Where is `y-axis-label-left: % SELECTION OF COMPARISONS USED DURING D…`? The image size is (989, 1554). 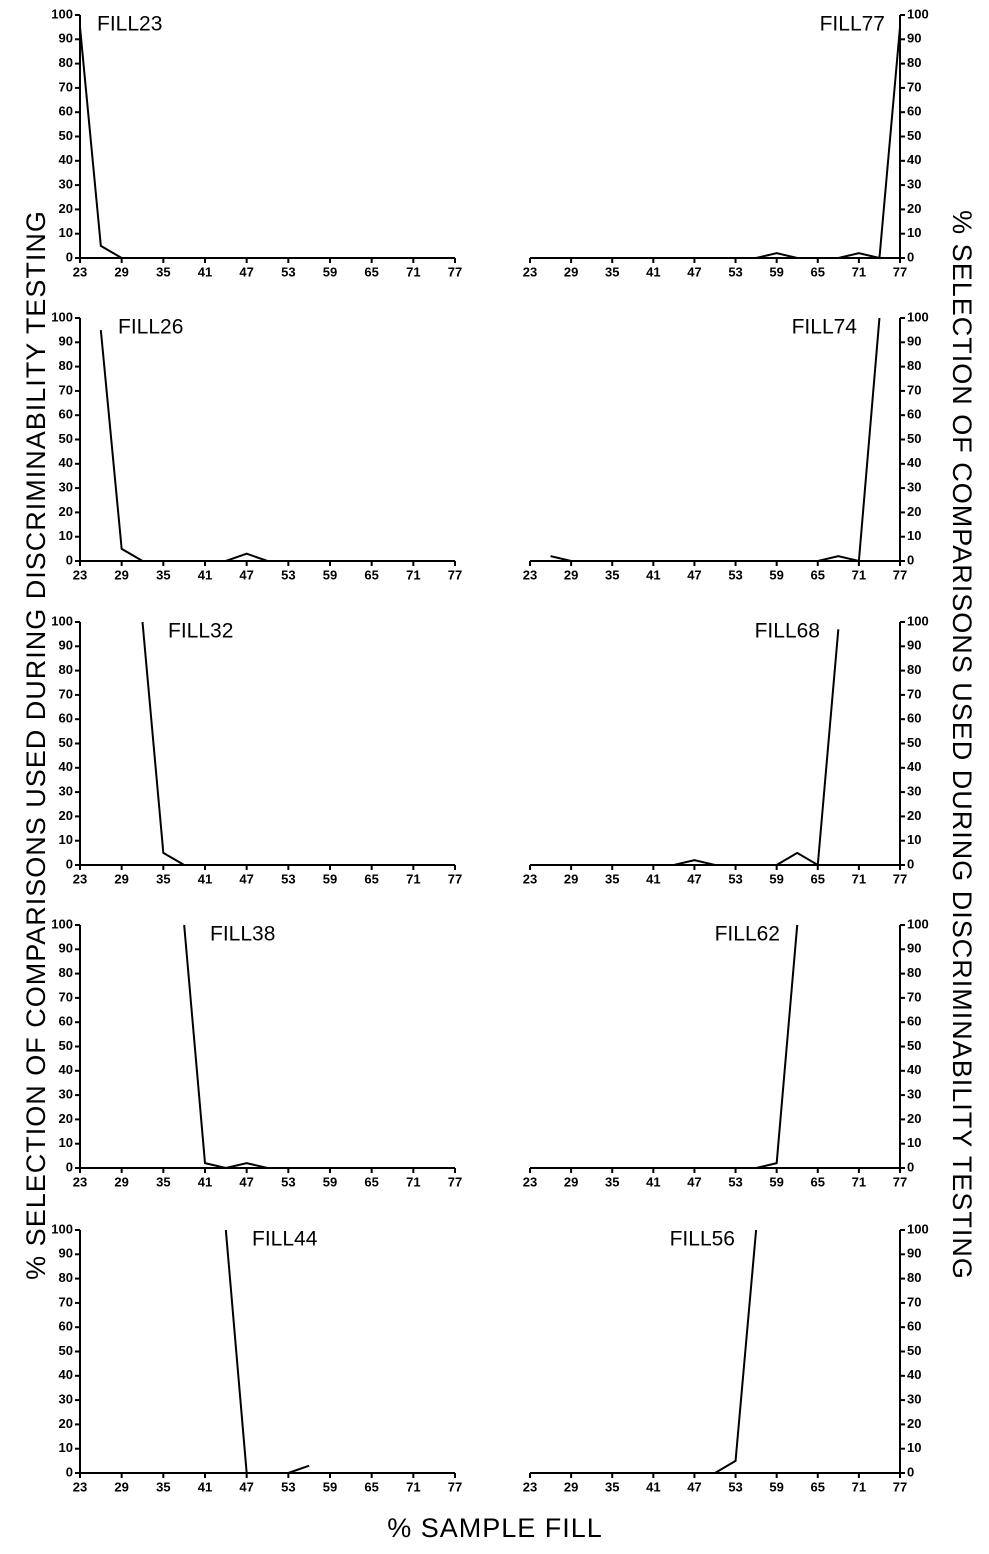 y-axis-label-left: % SELECTION OF COMPARISONS USED DURING D… is located at coordinates (36, 745).